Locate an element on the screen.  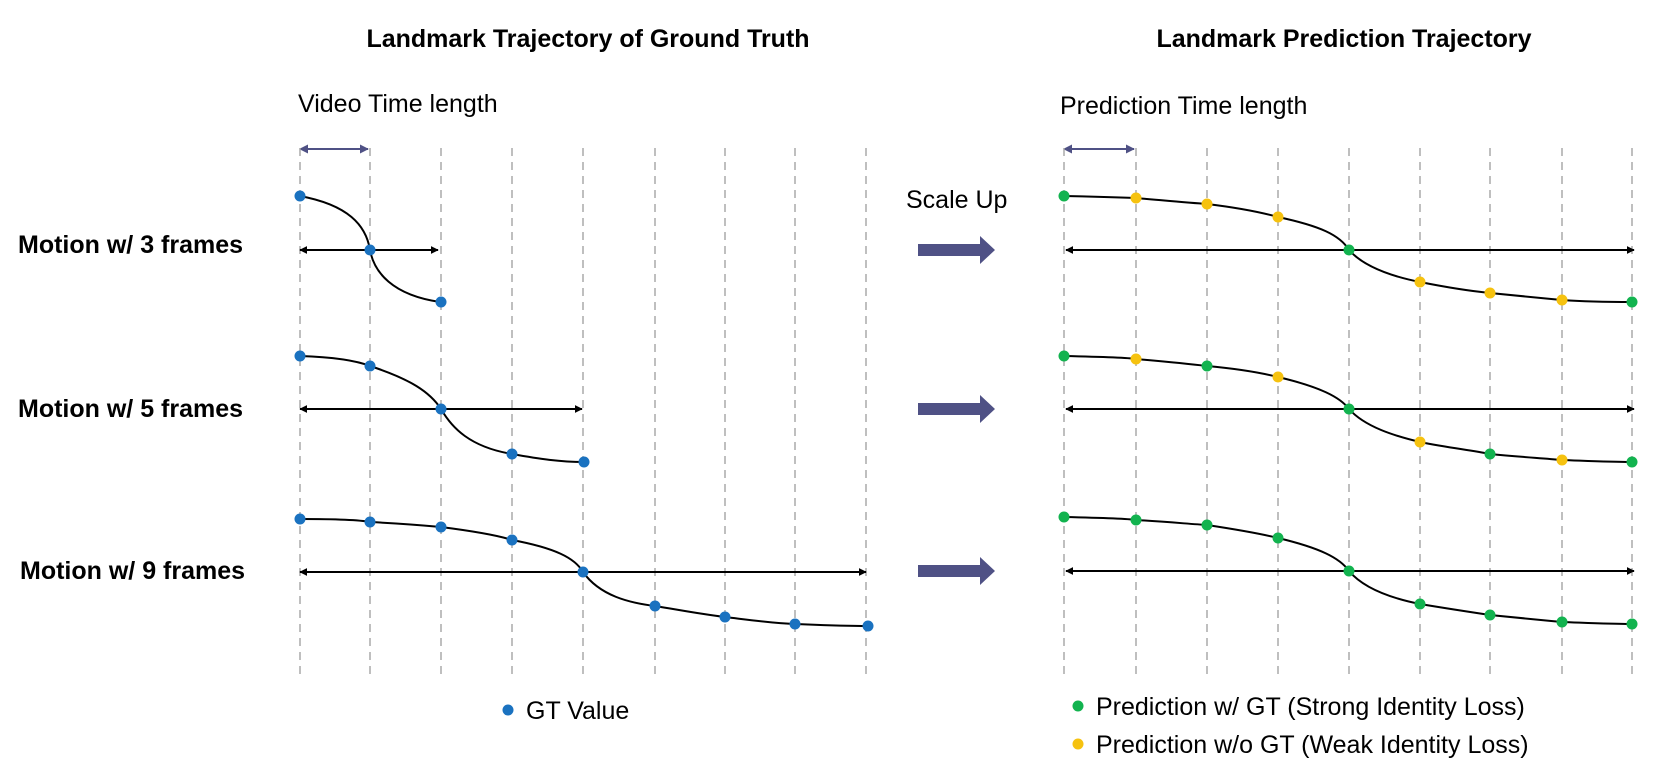
legend-gt-marker is located at coordinates (508, 710).